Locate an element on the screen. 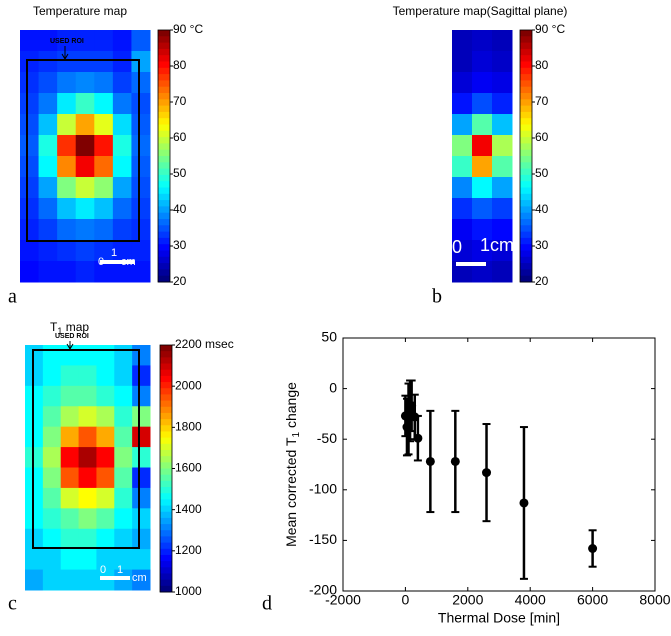  colorbar-label: 60 is located at coordinates (180, 137).